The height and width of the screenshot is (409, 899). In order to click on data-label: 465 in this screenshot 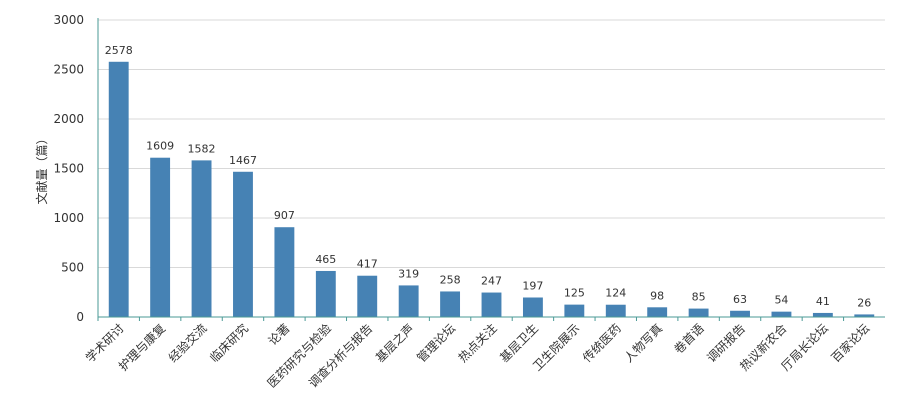, I will do `click(325, 259)`.